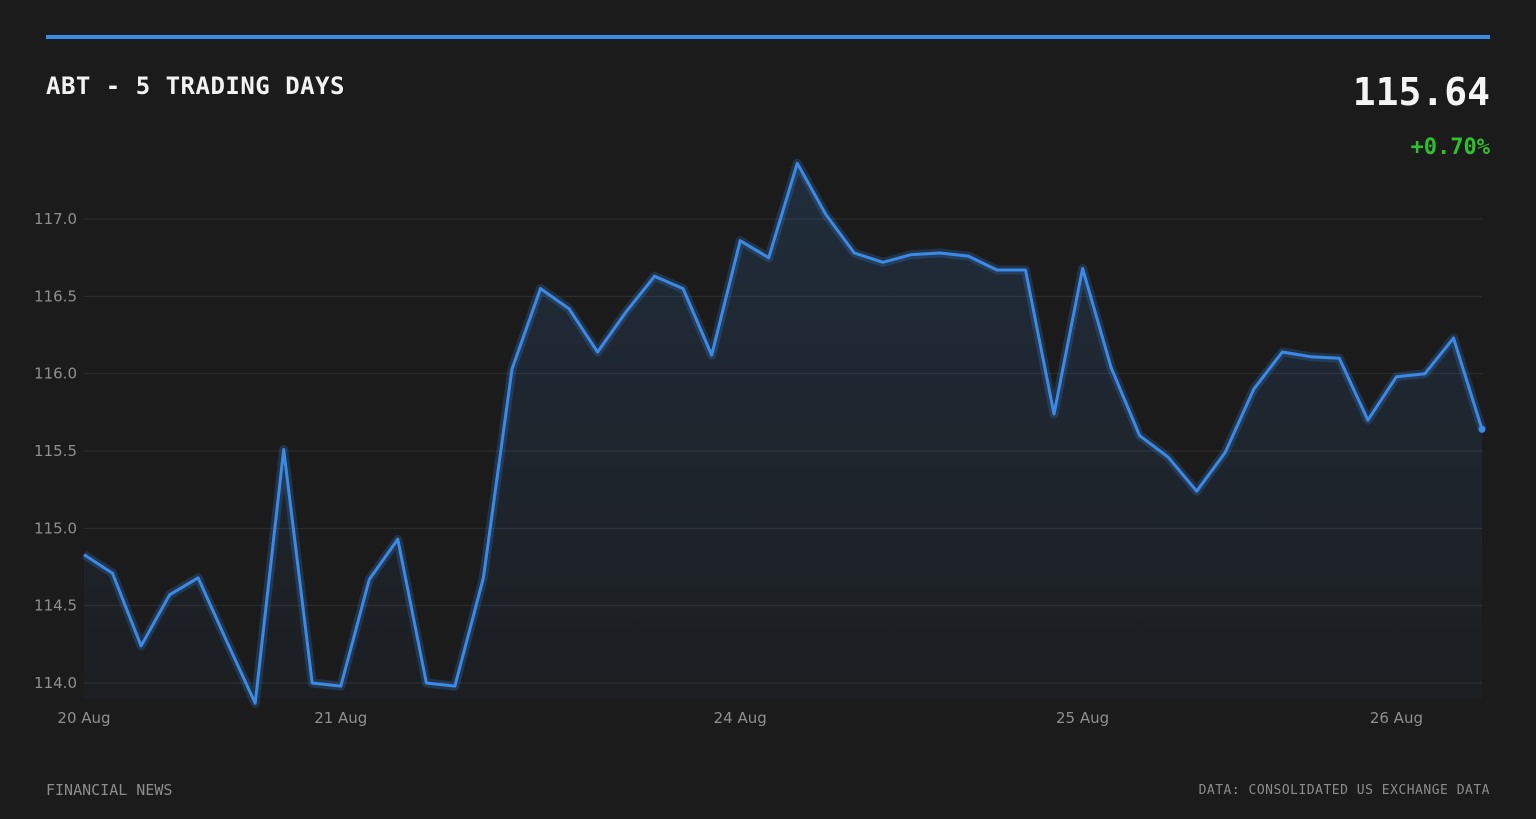 Image resolution: width=1536 pixels, height=819 pixels. What do you see at coordinates (768, 37) in the screenshot?
I see `top-accent-rule` at bounding box center [768, 37].